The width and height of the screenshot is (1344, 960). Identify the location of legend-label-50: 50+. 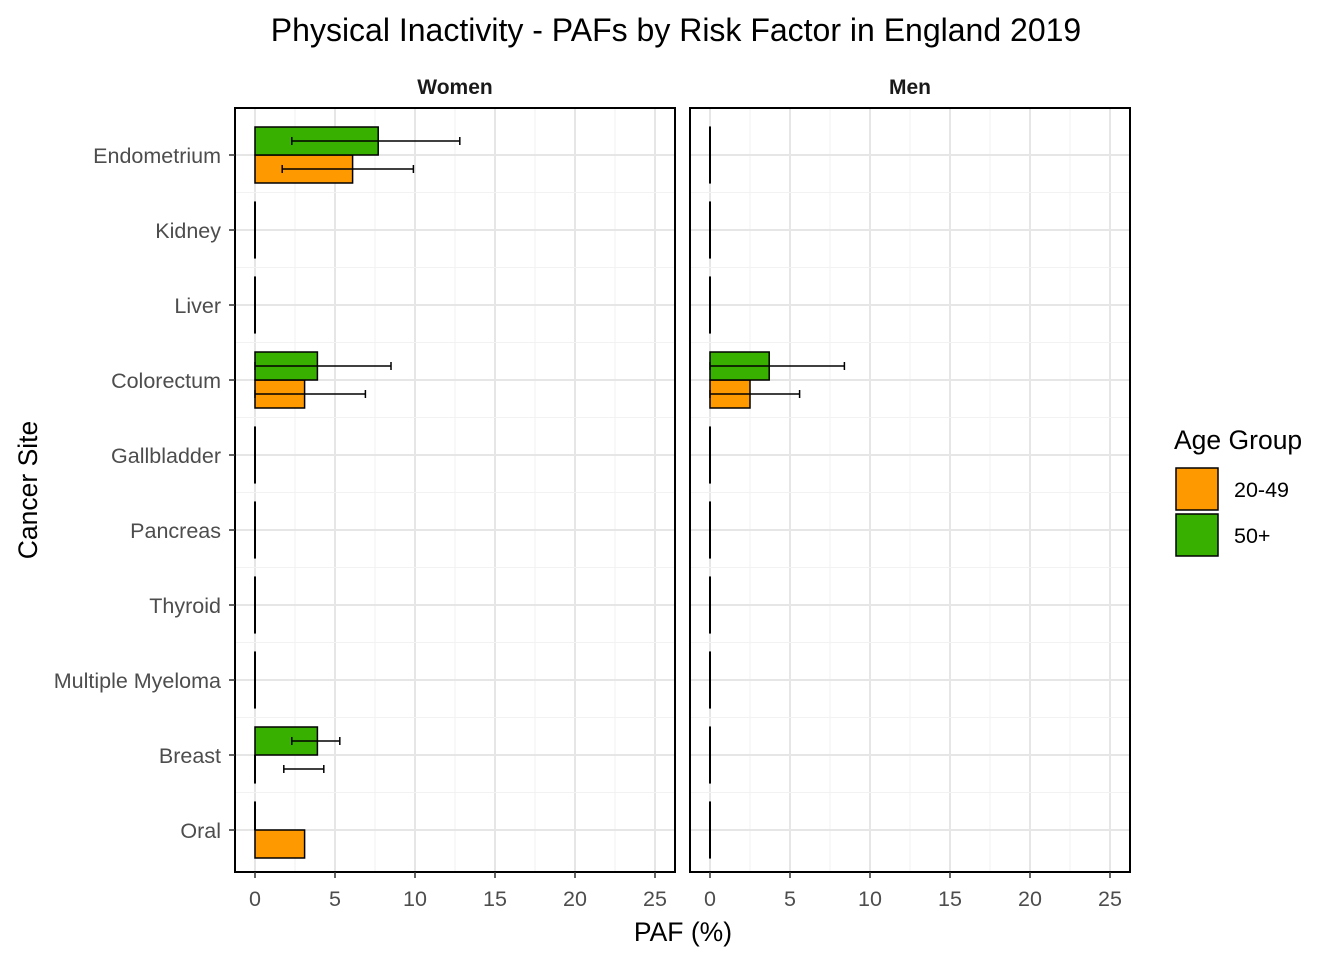
(1252, 536).